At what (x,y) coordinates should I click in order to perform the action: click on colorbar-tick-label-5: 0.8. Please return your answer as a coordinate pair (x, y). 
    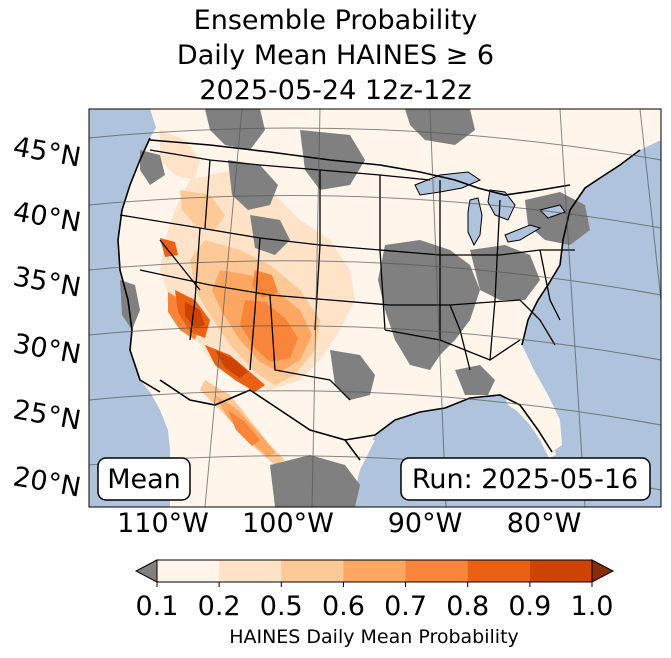
    Looking at the image, I should click on (467, 606).